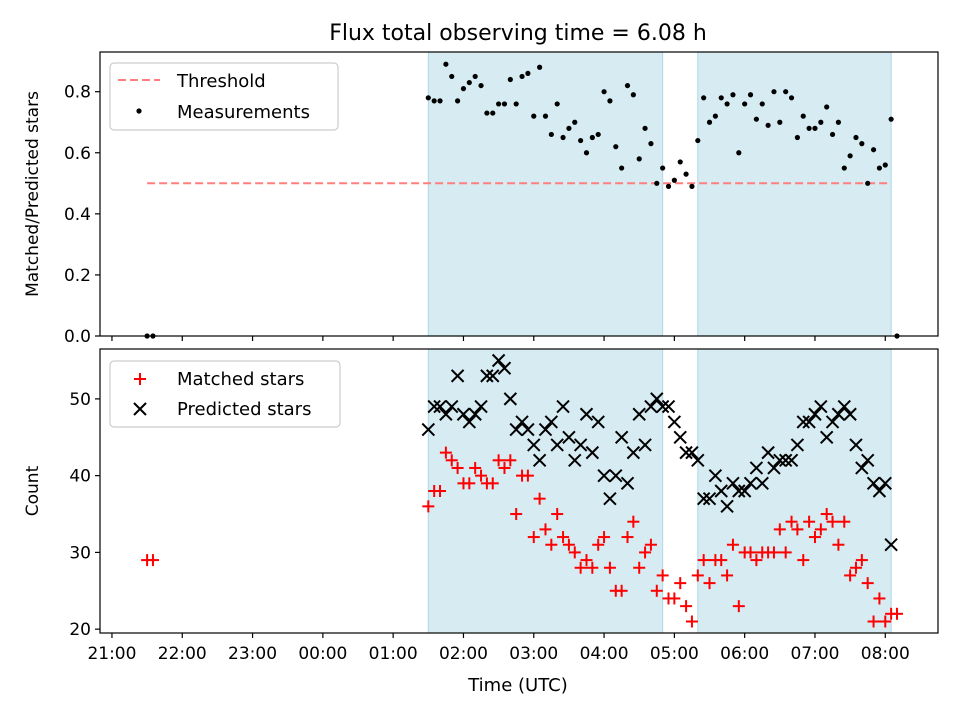 The image size is (960, 720). Describe the element at coordinates (224, 96) in the screenshot. I see `ratio-legend: Threshold Measurements` at that location.